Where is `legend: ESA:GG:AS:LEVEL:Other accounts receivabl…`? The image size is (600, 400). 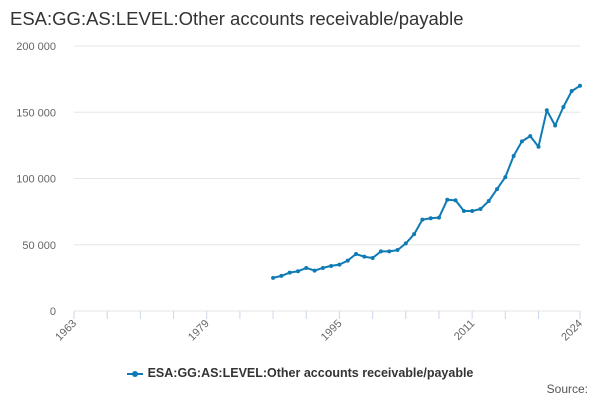 legend: ESA:GG:AS:LEVEL:Other accounts receivabl… is located at coordinates (300, 373).